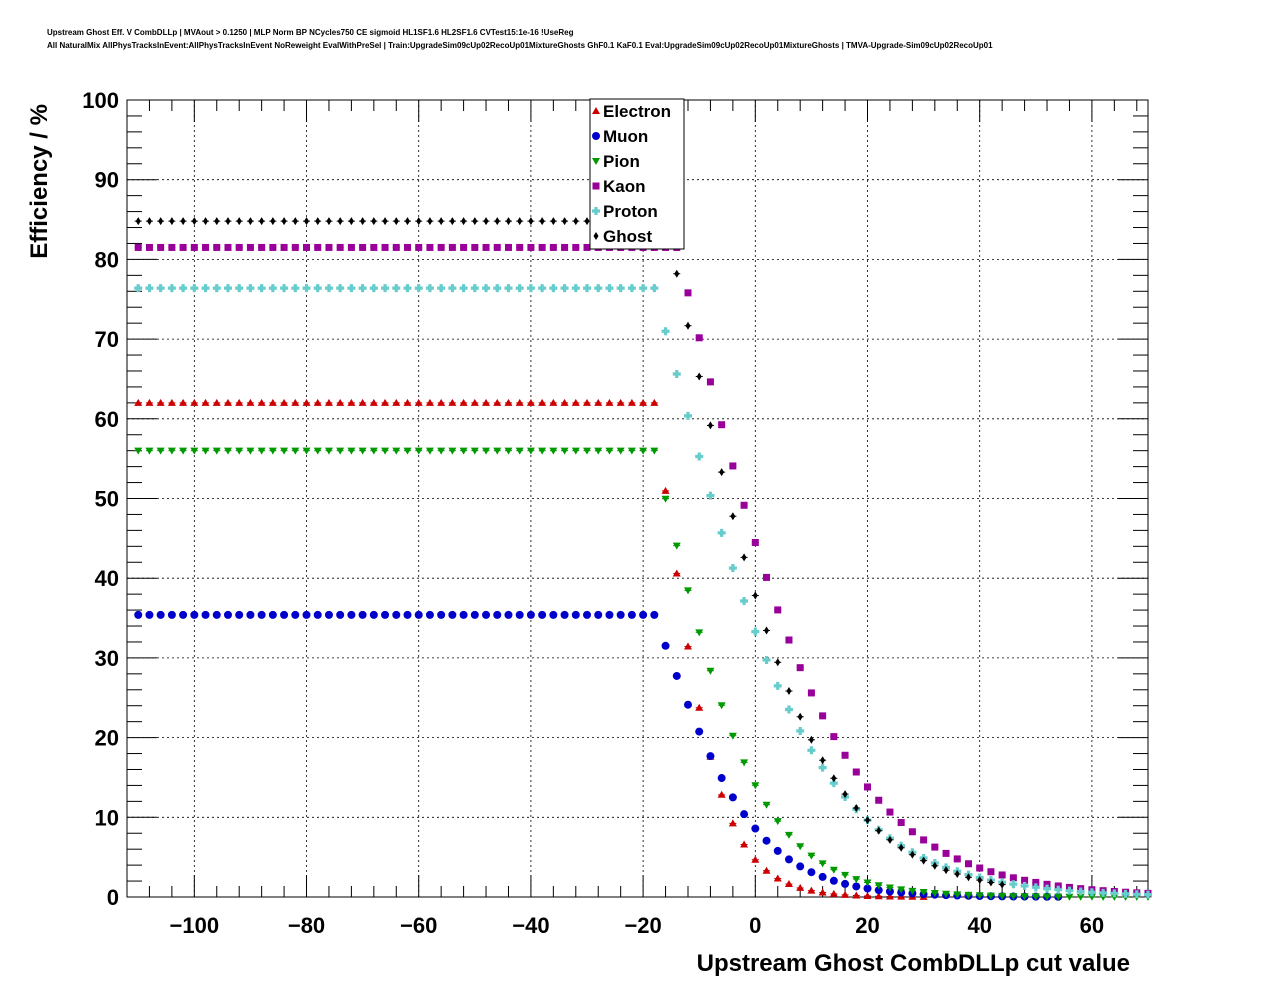 This screenshot has height=996, width=1276. I want to click on x-tick-label: 40, so click(979, 925).